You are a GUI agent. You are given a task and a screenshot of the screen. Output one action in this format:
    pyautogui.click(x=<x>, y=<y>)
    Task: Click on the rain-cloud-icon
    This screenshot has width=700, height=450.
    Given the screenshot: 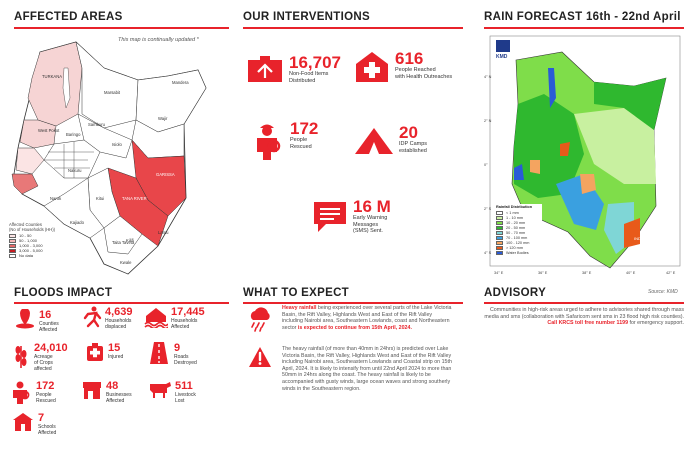 What is the action you would take?
    pyautogui.click(x=260, y=319)
    